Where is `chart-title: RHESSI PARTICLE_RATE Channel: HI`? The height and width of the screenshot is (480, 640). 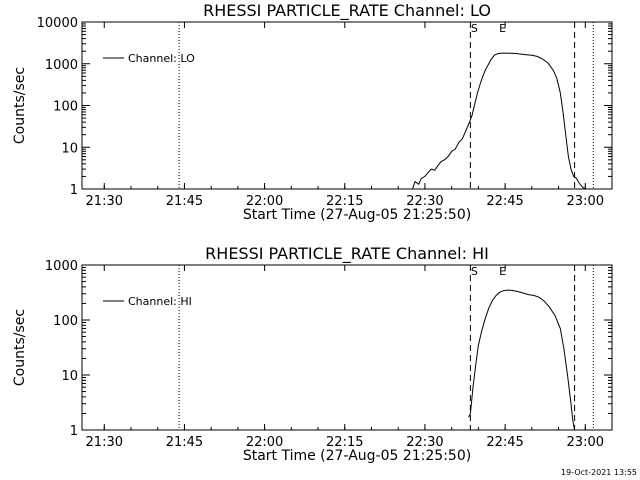
chart-title: RHESSI PARTICLE_RATE Channel: HI is located at coordinates (347, 254).